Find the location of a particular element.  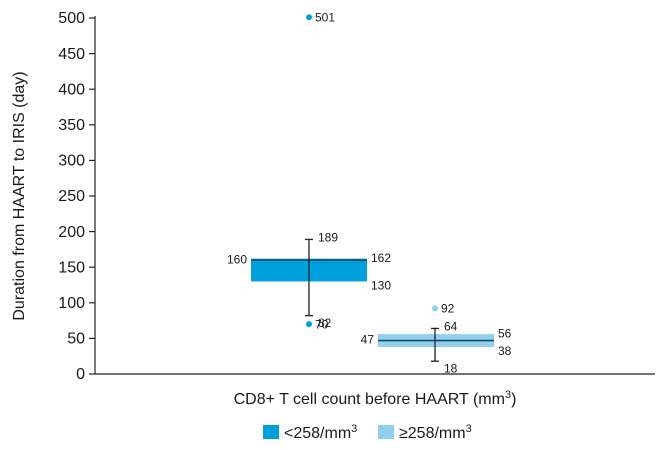

y-tick-label: 150 is located at coordinates (71, 267).